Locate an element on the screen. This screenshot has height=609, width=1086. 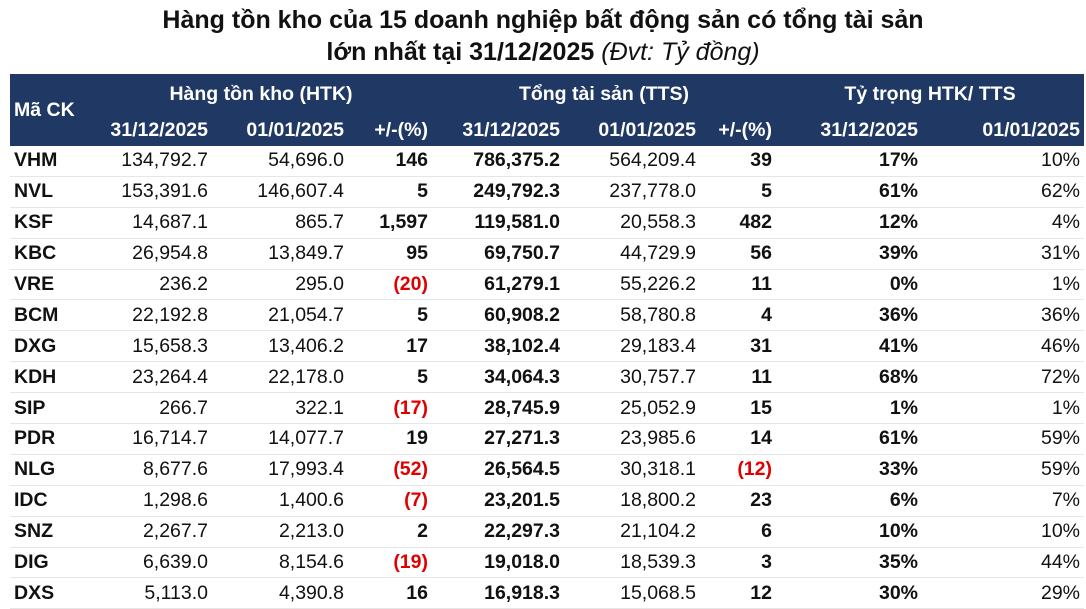
cell-ratio-start: 46% is located at coordinates (1003, 346).